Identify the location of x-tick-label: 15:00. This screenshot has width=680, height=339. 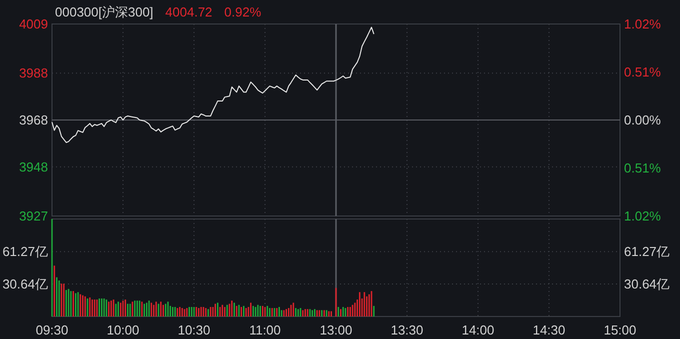
(620, 330).